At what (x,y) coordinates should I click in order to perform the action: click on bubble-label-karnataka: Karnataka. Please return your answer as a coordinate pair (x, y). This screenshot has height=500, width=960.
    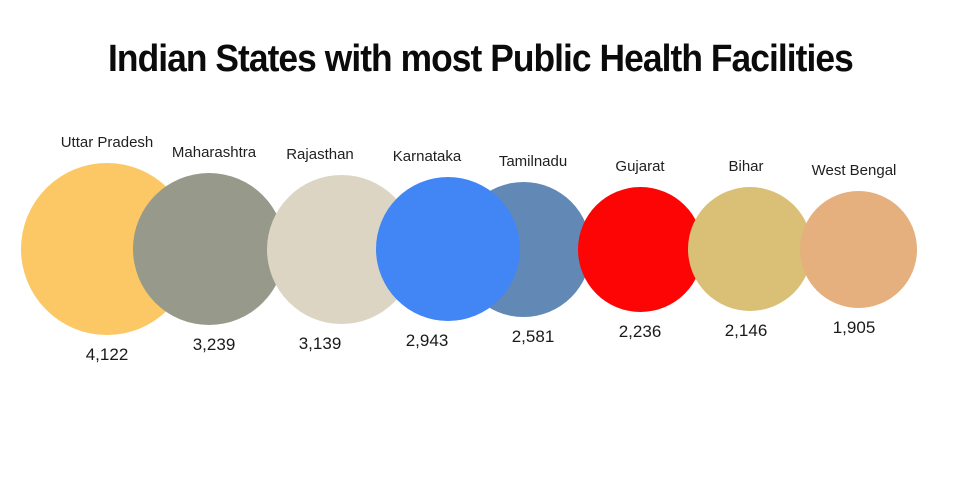
    Looking at the image, I should click on (427, 156).